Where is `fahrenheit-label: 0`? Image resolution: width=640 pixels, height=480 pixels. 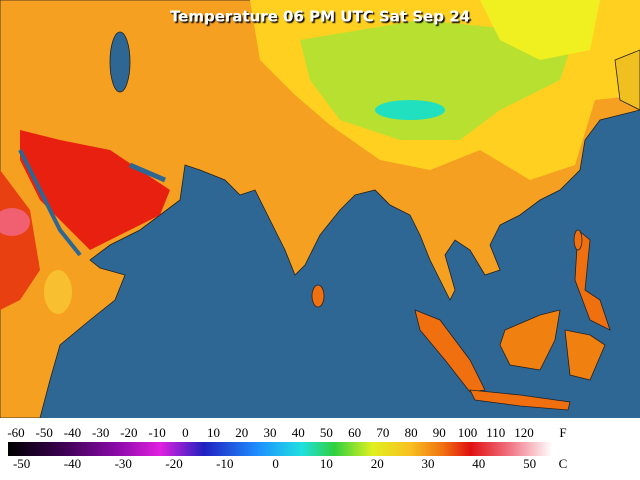
fahrenheit-label: 0 is located at coordinates (185, 432).